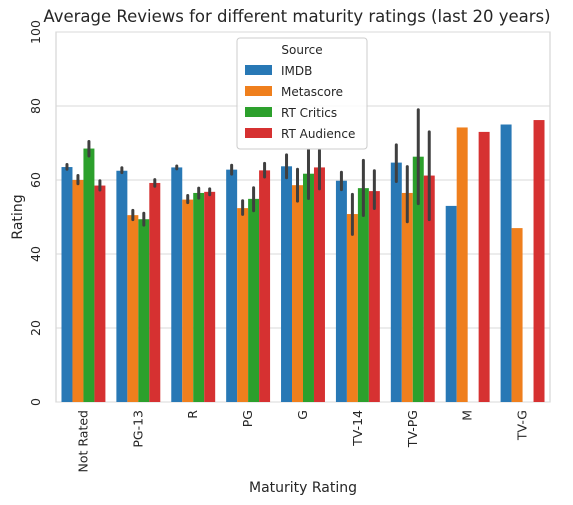 The image size is (573, 505). I want to click on bar-tv-pg-rt-critics, so click(418, 279).